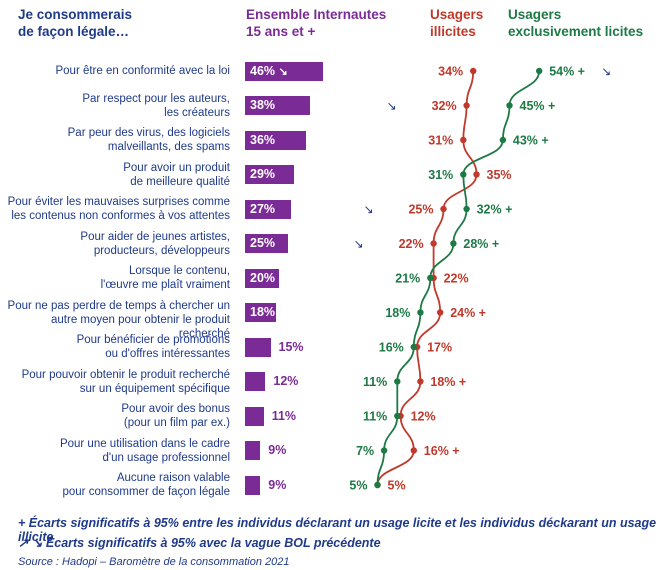 Image resolution: width=660 pixels, height=570 pixels. I want to click on bar-value-label: 38%, so click(262, 105).